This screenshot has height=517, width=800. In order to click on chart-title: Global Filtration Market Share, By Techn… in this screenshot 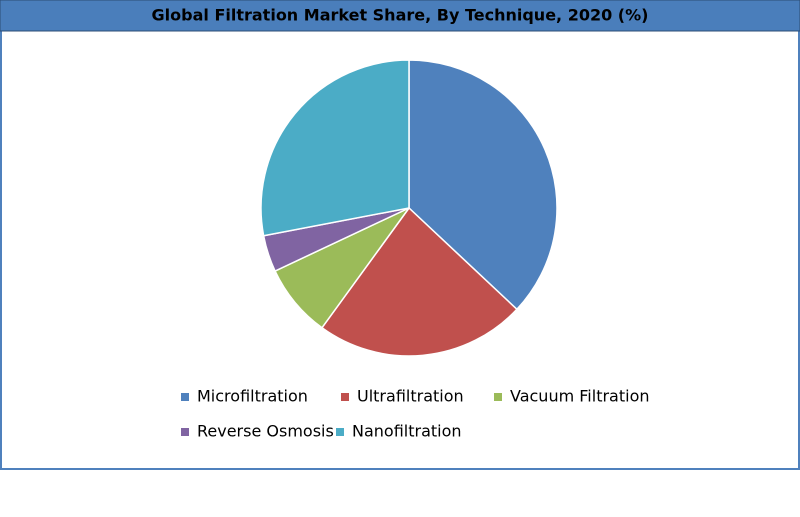, I will do `click(400, 15)`.